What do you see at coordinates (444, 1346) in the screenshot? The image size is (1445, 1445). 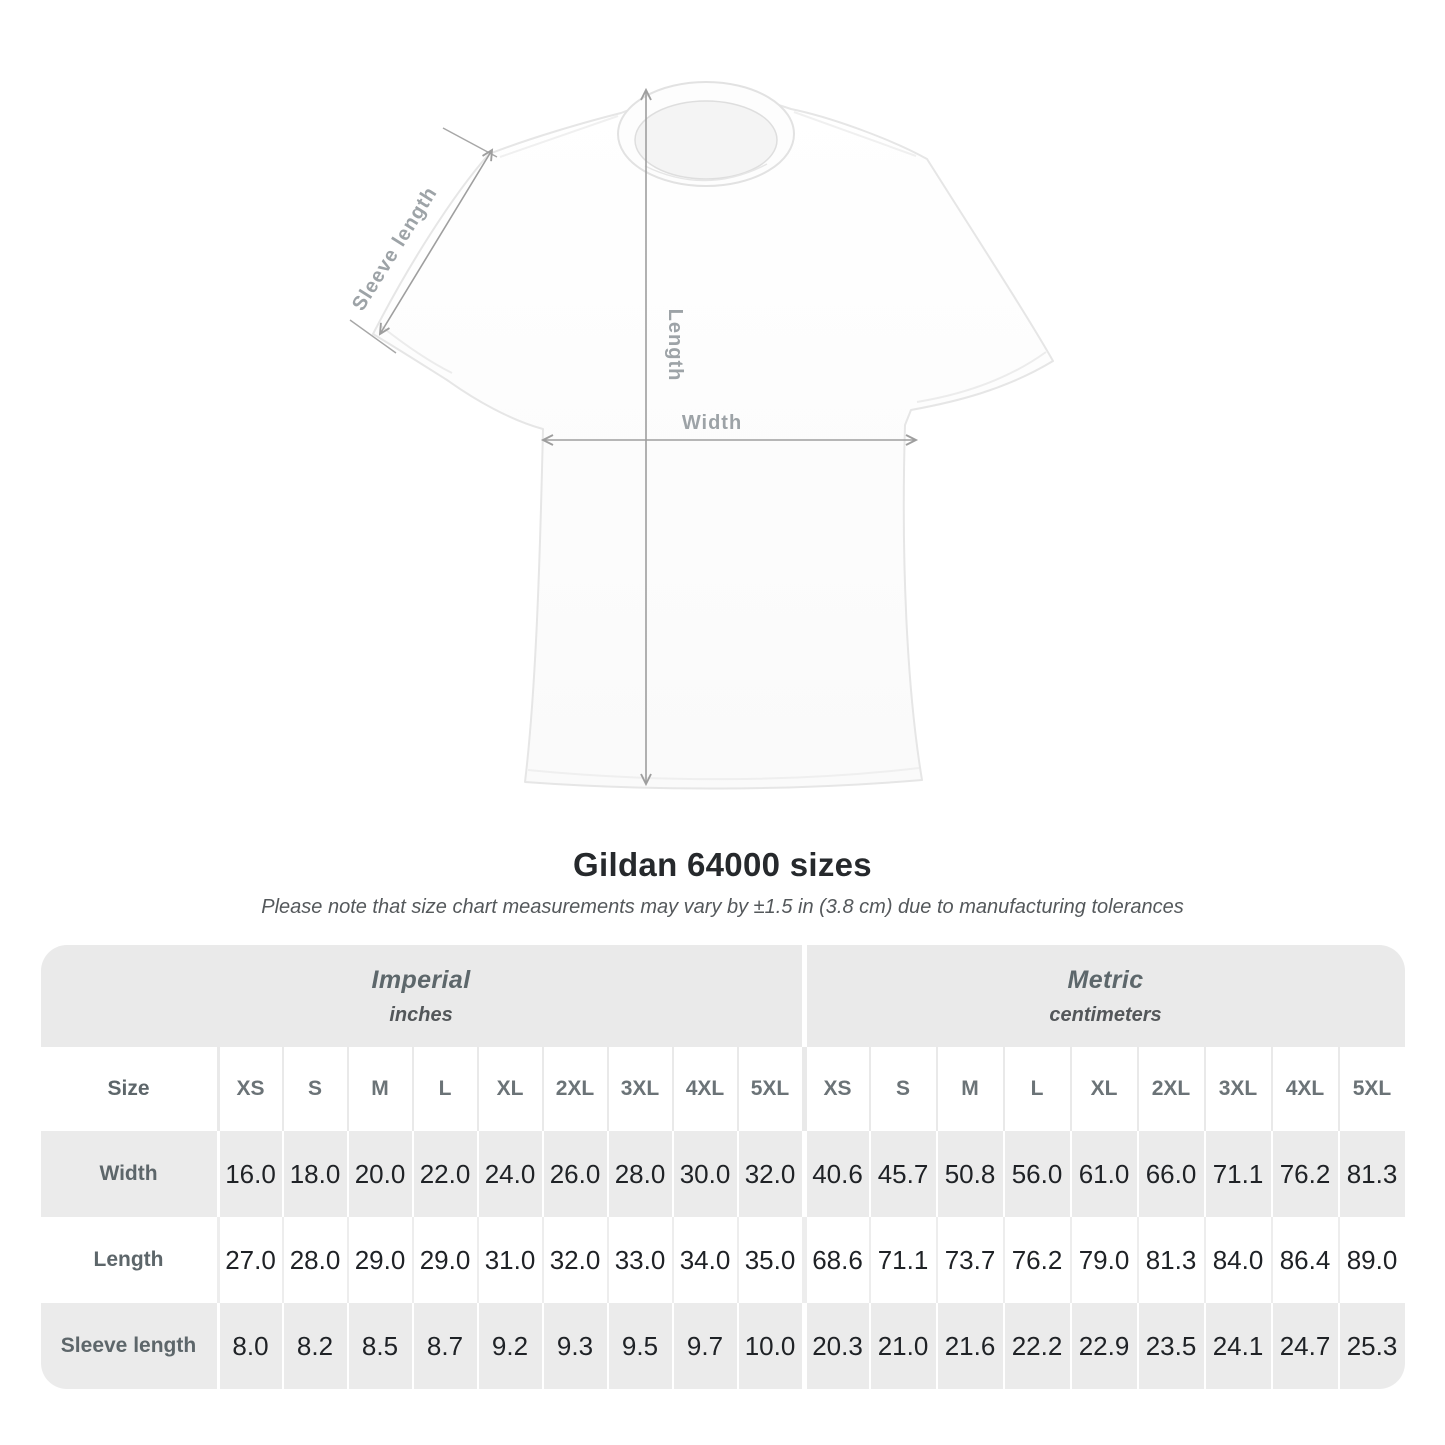 I see `table-cell: 8.7` at bounding box center [444, 1346].